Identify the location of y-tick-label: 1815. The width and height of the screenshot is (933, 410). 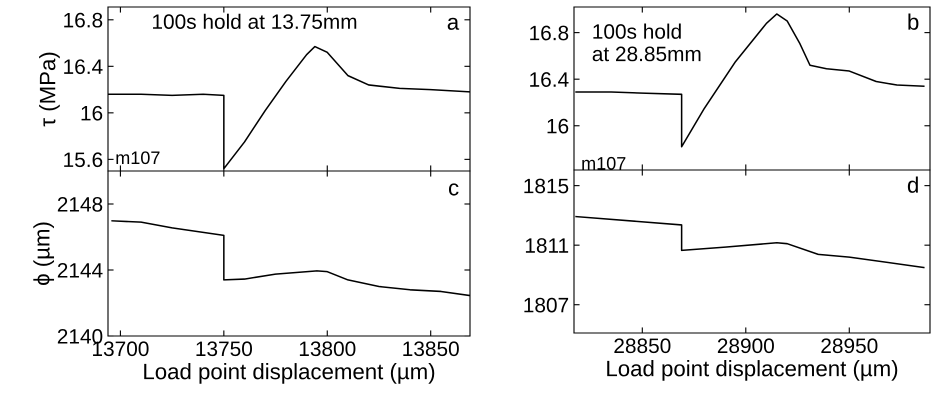
(546, 186).